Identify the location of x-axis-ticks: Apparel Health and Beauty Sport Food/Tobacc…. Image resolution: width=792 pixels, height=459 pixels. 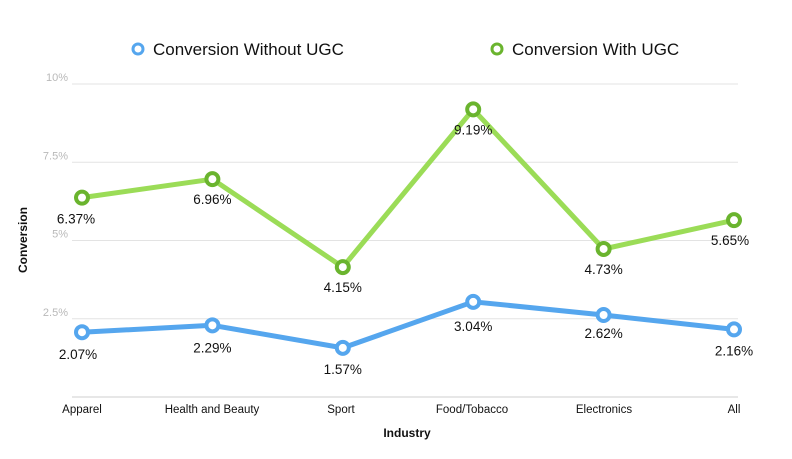
(401, 410).